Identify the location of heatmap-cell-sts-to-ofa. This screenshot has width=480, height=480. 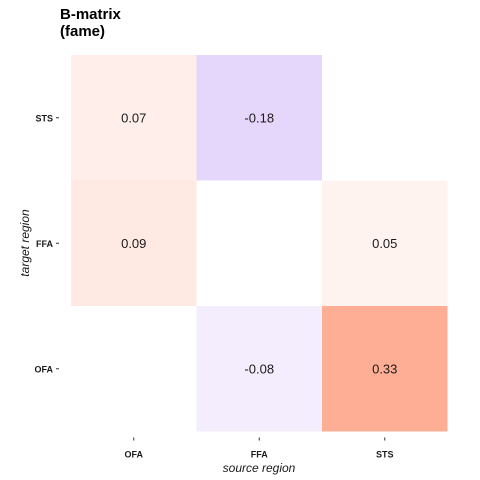
(385, 369).